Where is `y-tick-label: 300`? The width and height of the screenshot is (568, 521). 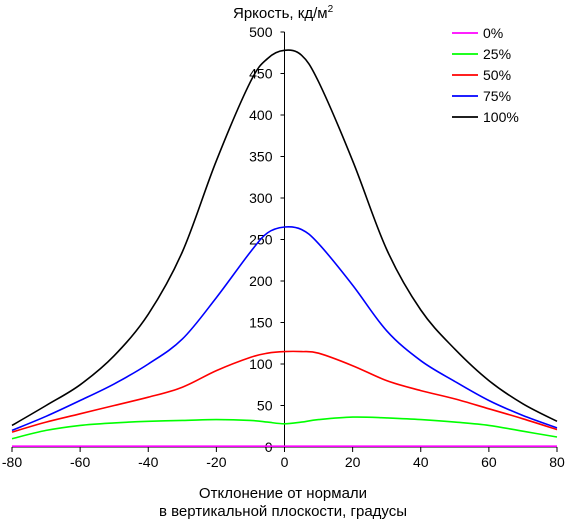
y-tick-label: 300 is located at coordinates (261, 198).